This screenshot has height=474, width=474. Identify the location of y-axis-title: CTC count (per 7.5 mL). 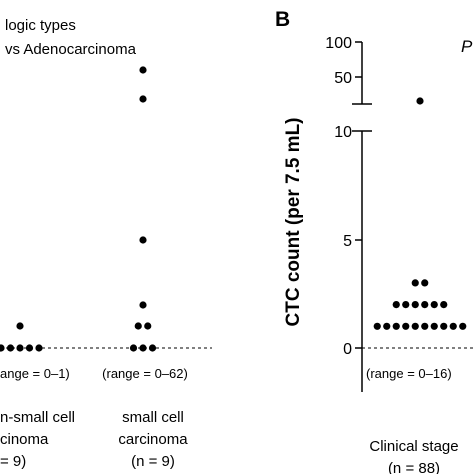
(293, 221).